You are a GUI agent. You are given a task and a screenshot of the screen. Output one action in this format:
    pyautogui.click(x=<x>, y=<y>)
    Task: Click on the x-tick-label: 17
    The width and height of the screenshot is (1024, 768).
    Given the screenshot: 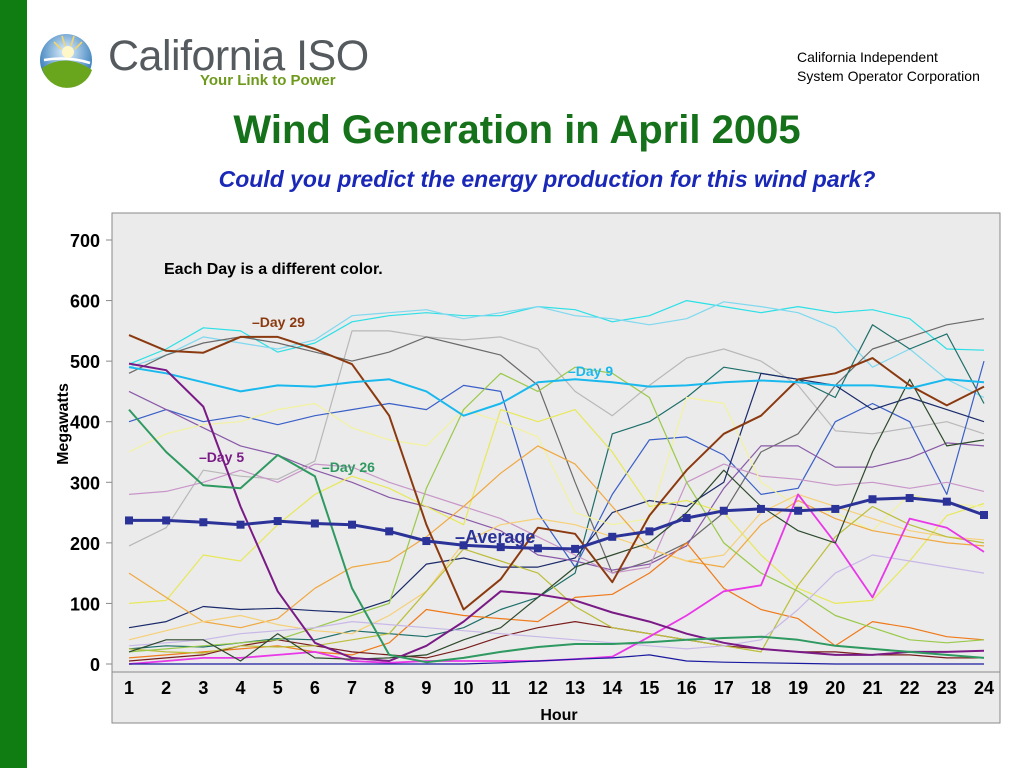 What is the action you would take?
    pyautogui.click(x=724, y=688)
    